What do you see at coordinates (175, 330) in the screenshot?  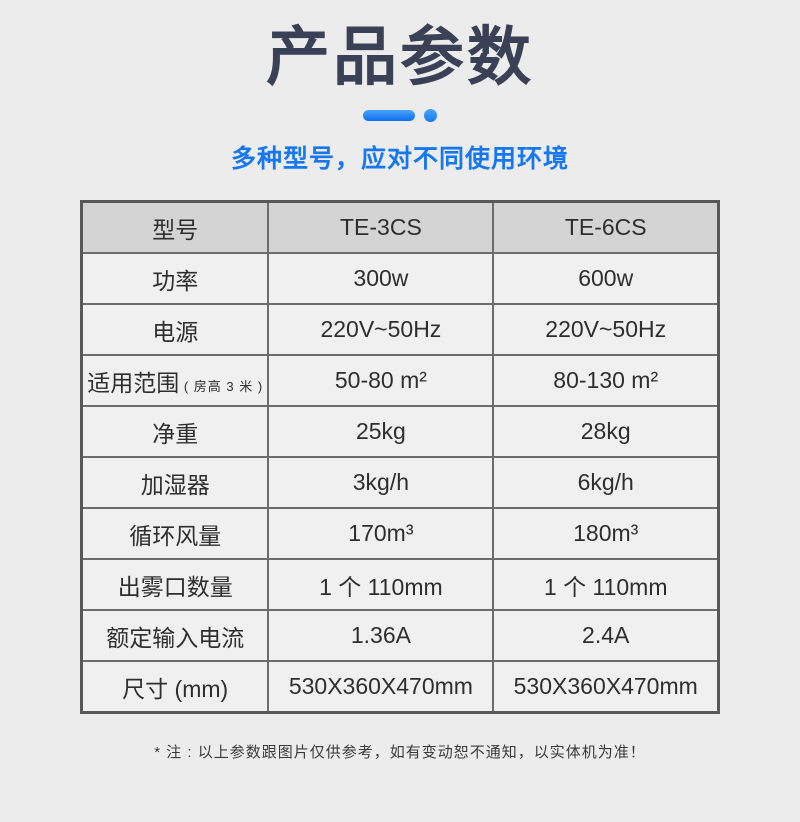 I see `row-label: 电源` at bounding box center [175, 330].